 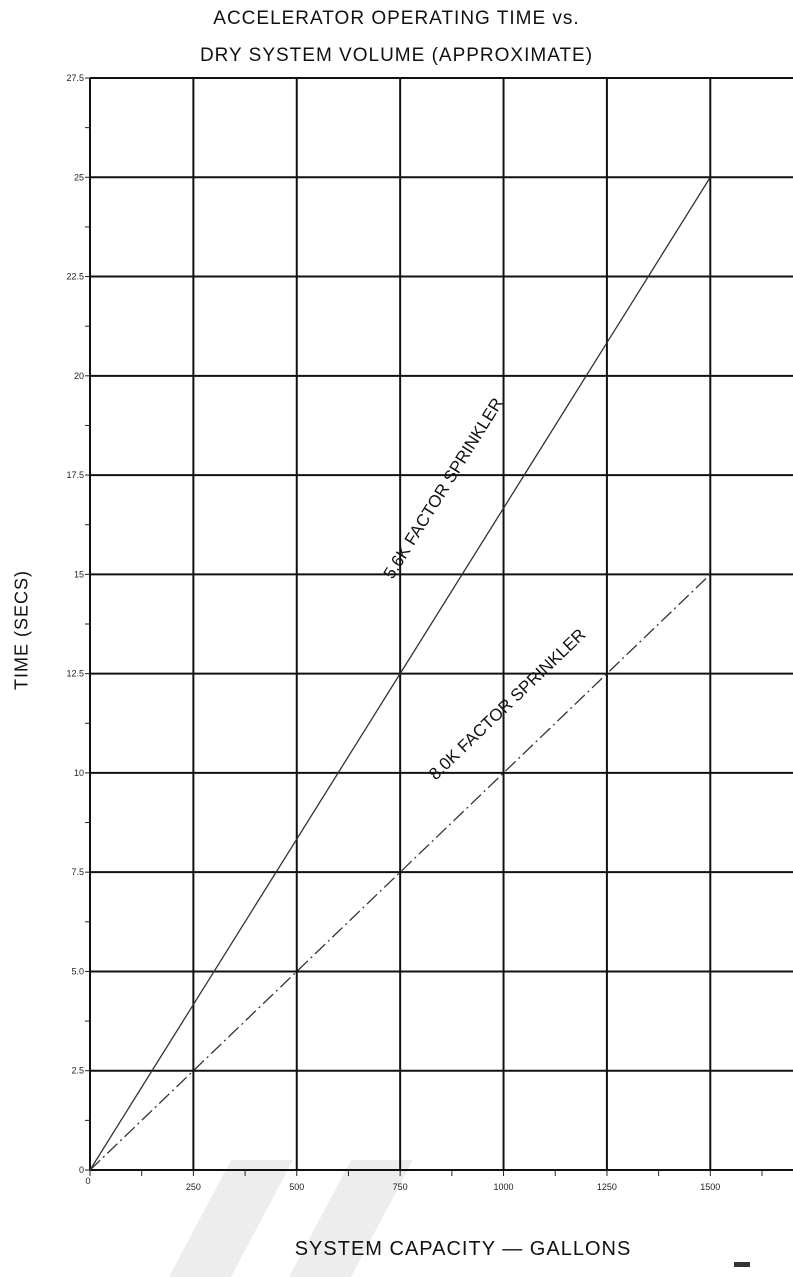 What do you see at coordinates (396, 18) in the screenshot?
I see `chart-title-line-1: ACCELERATOR OPERATING TIME vs.` at bounding box center [396, 18].